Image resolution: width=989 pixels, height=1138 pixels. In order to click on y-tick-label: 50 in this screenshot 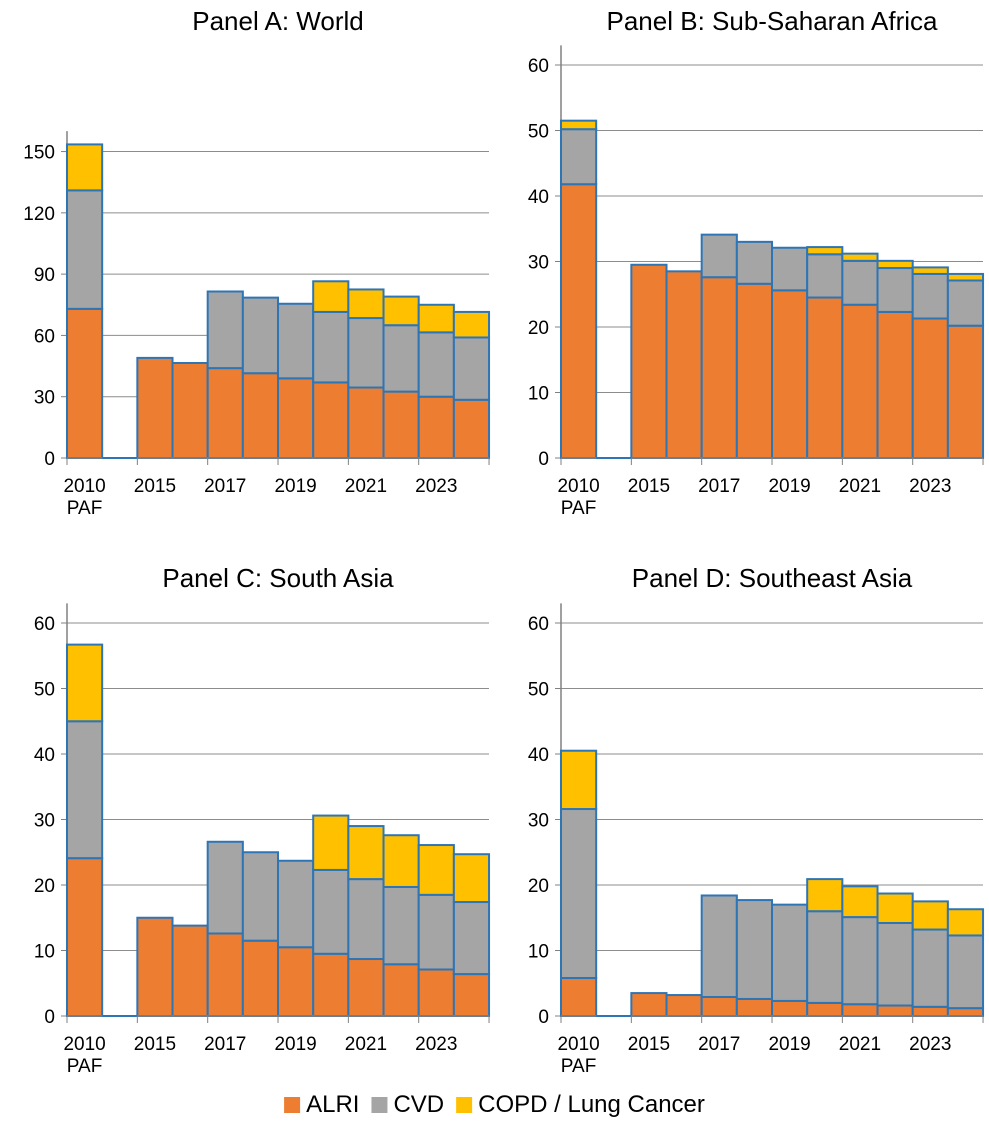, I will do `click(44, 690)`.